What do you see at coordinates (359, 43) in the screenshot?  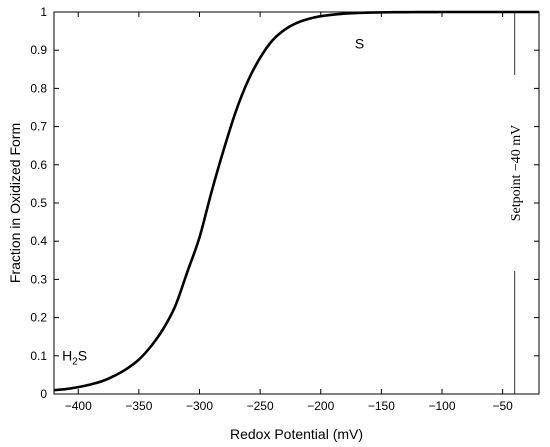 I see `s-label: S` at bounding box center [359, 43].